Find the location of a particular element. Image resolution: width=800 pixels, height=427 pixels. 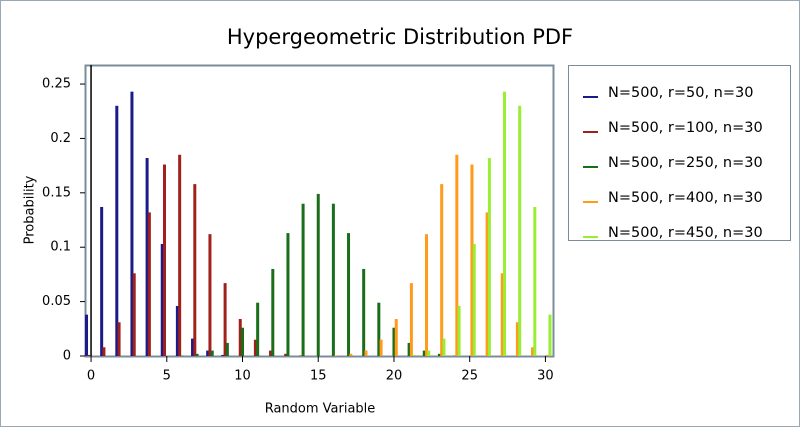

legend-label: N=500, r=400, n=30 is located at coordinates (685, 198).